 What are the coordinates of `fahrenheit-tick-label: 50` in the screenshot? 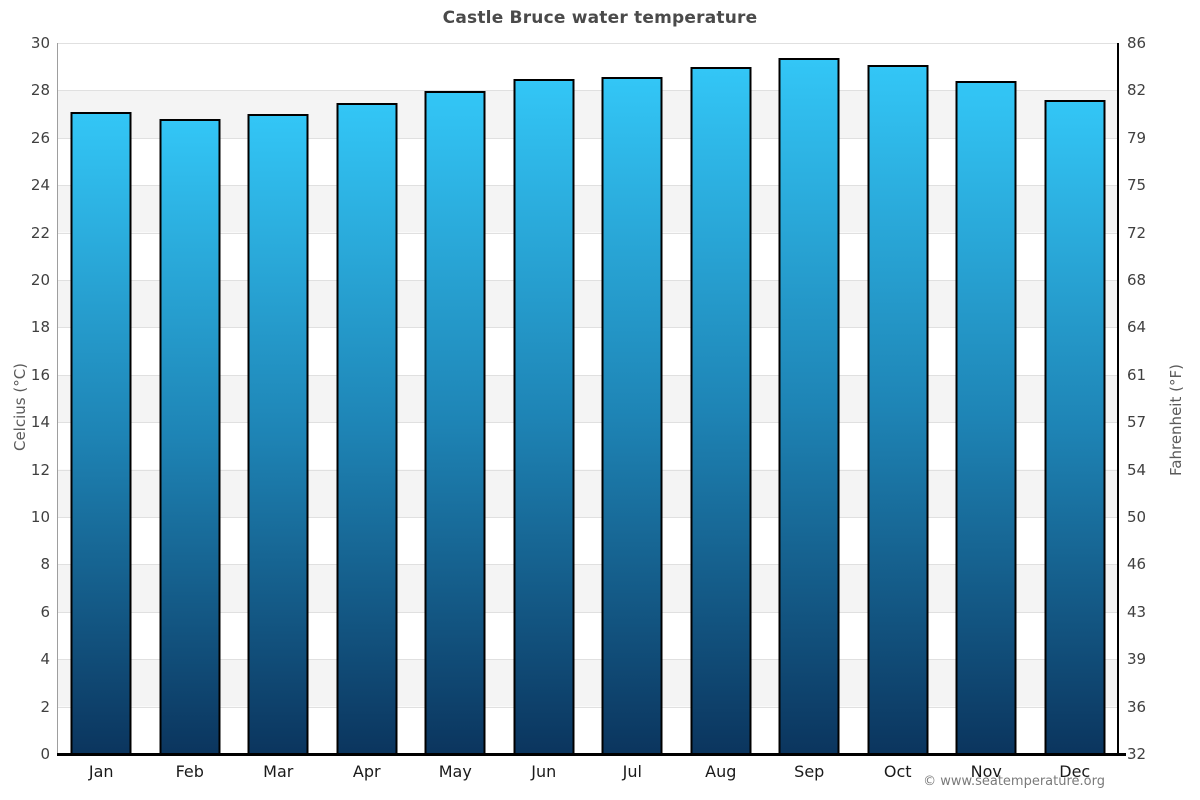 It's located at (1137, 517).